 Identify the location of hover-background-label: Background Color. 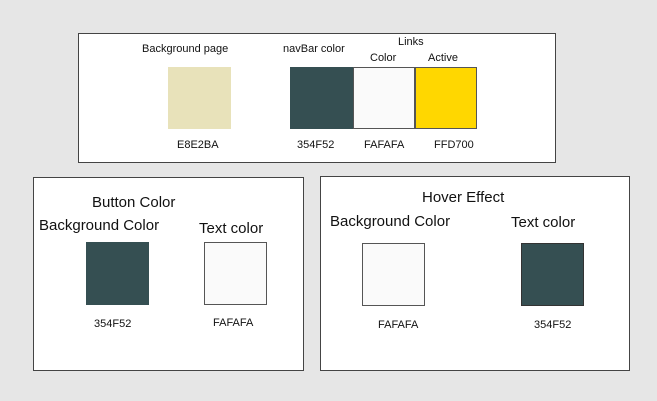
(390, 221).